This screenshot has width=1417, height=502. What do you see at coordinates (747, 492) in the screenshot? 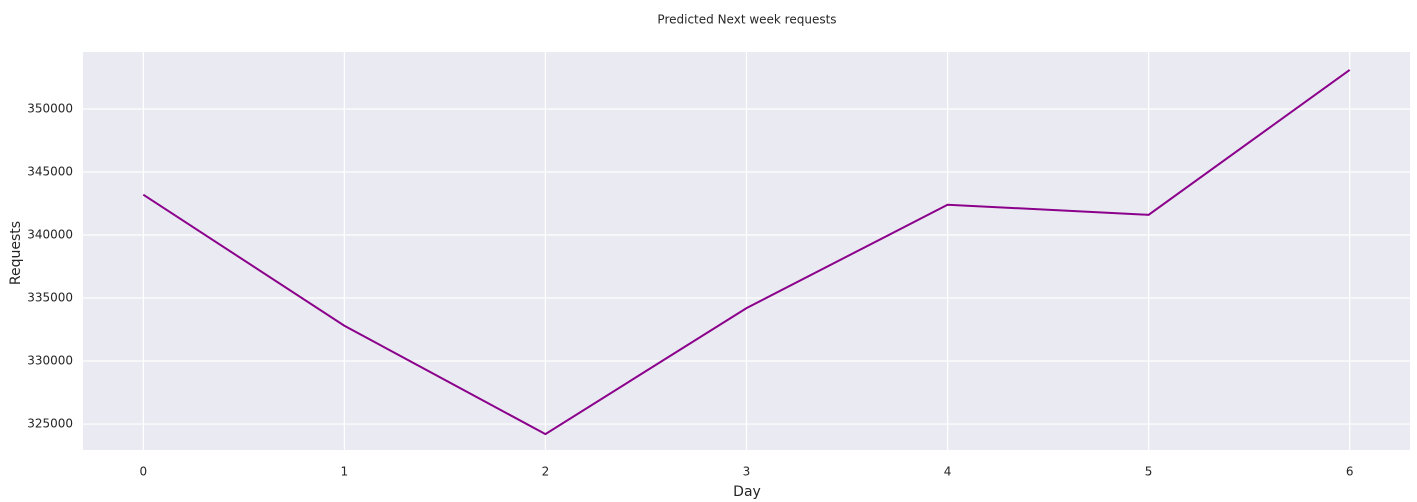
I see `x-axis-label: Day` at bounding box center [747, 492].